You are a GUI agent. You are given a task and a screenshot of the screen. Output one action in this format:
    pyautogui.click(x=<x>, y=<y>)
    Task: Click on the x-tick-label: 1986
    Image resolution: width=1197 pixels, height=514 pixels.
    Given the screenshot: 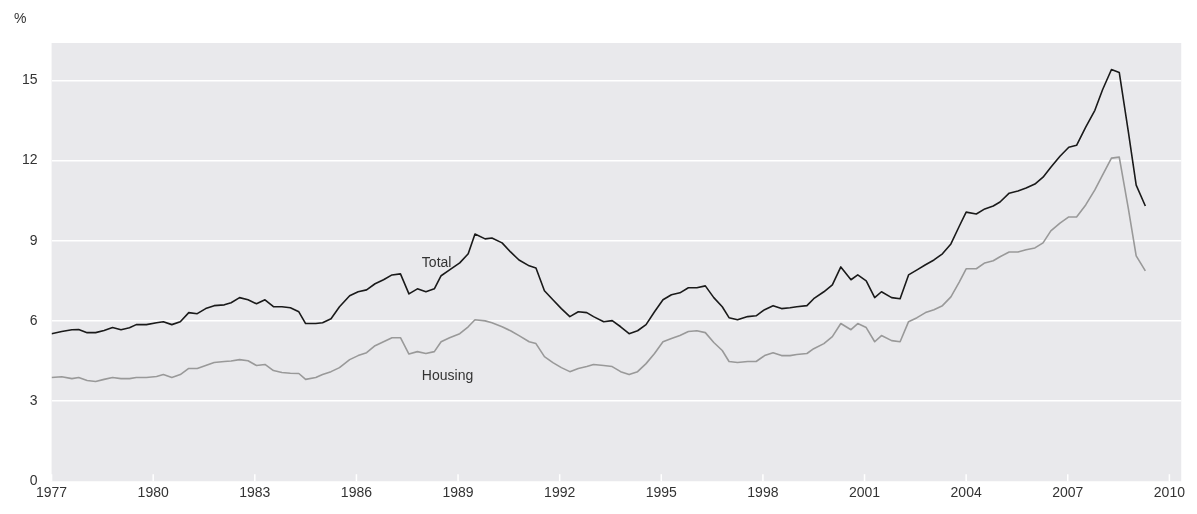 What is the action you would take?
    pyautogui.click(x=356, y=492)
    